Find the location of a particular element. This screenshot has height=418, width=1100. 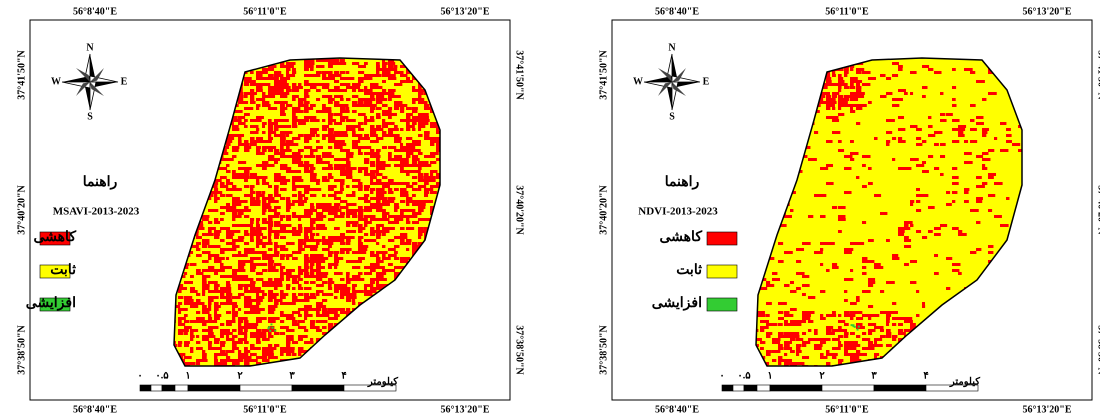

arrow-point is located at coordinates (686, 85).